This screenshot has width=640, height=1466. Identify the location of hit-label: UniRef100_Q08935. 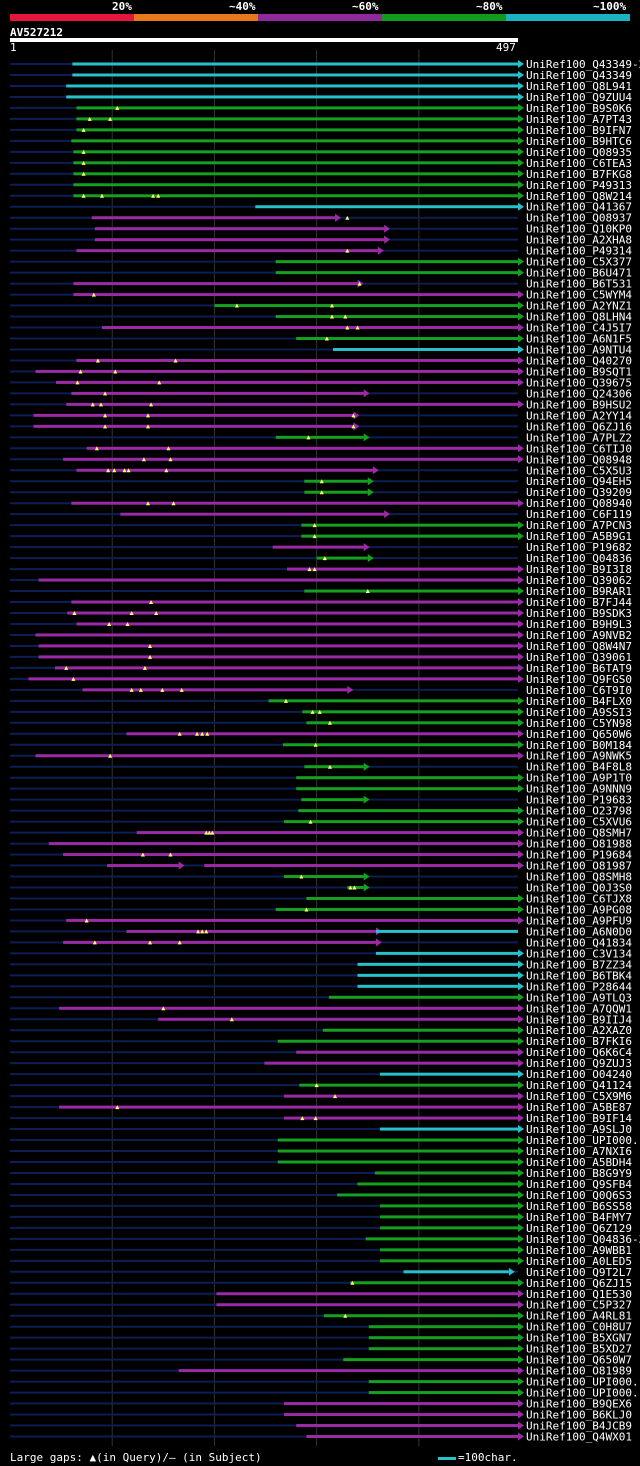
(579, 152).